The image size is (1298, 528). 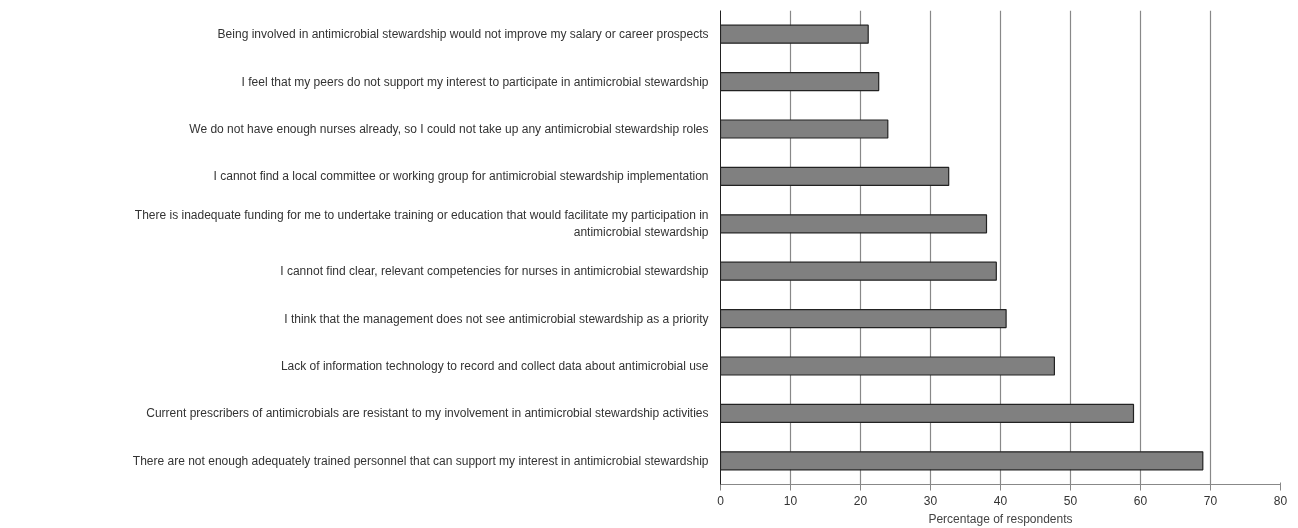 I want to click on y-tick-label: There is inadequate funding for me to undertake training or education that would facilitate my participation in antimicrobial stewardship, so click(x=421, y=224).